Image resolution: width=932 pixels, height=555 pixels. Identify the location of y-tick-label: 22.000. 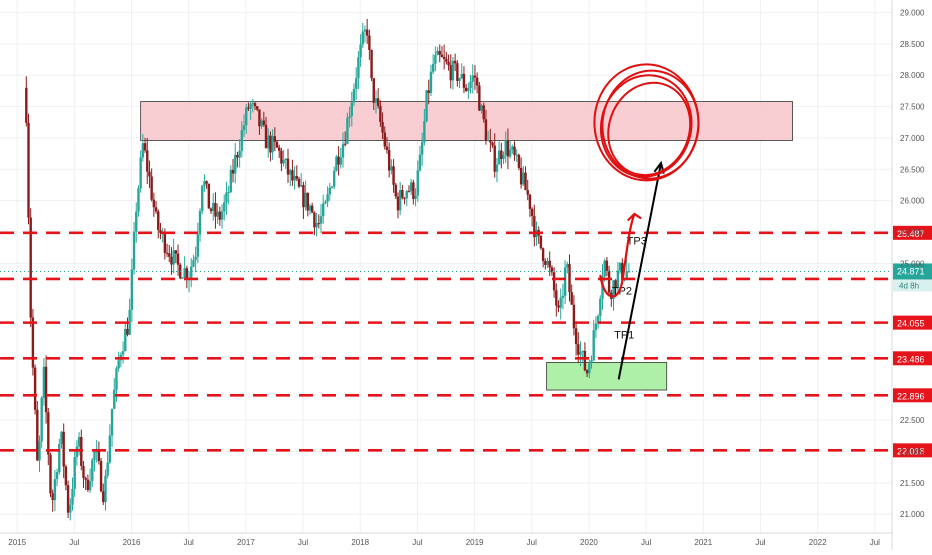
(912, 451).